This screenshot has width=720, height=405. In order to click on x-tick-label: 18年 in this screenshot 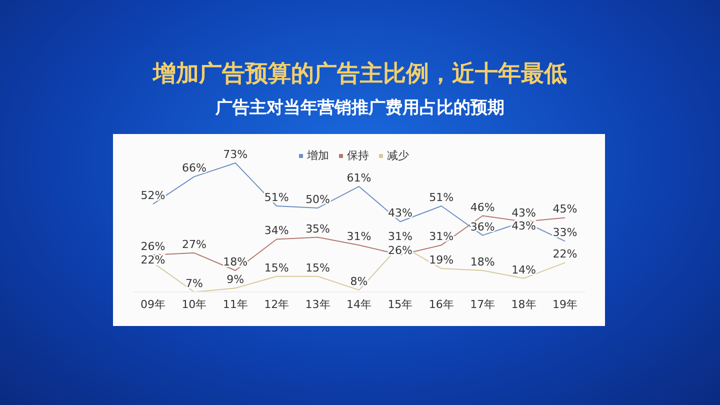, I will do `click(523, 304)`.